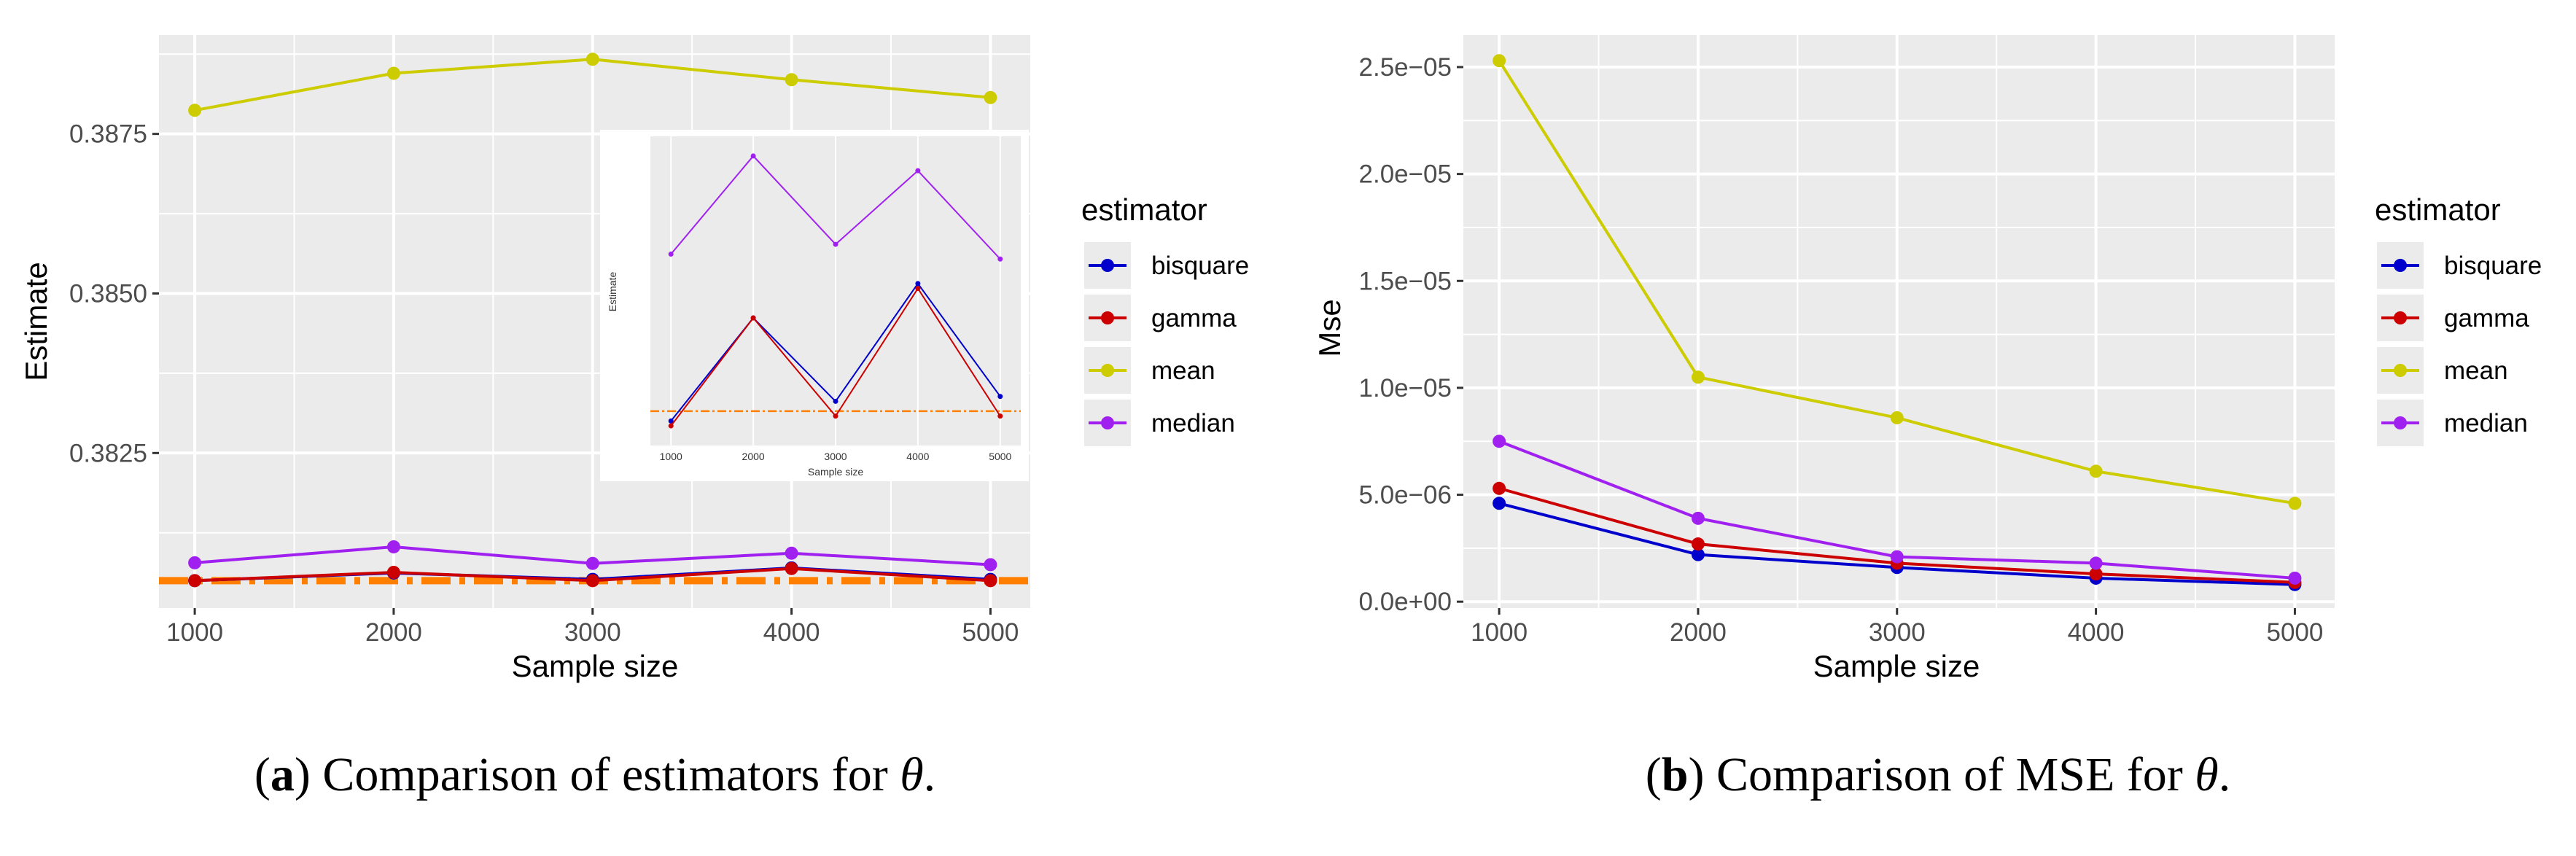  I want to click on inset-x-tick-label: 3000, so click(835, 456).